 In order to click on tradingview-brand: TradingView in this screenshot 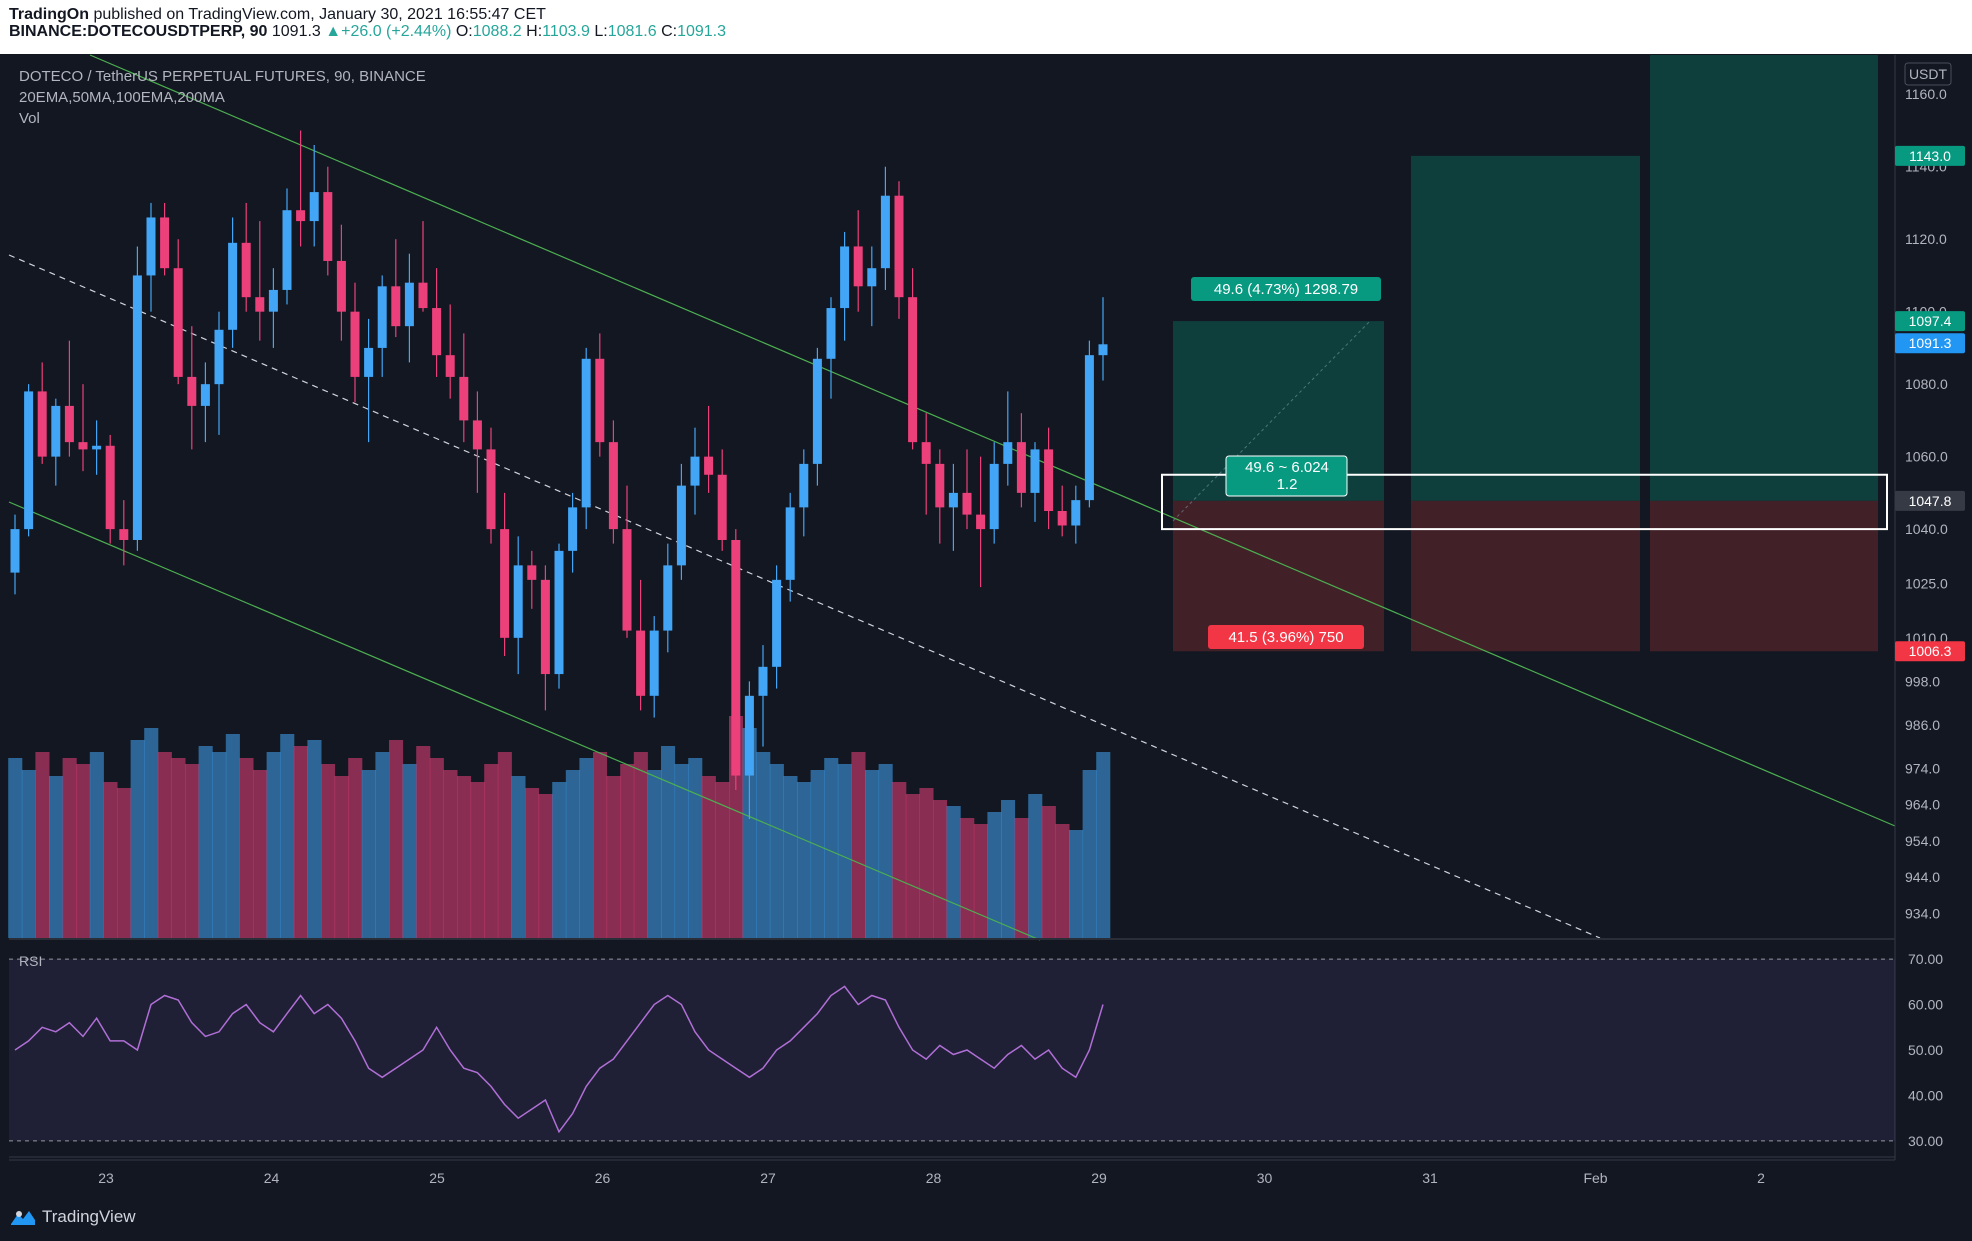, I will do `click(73, 1217)`.